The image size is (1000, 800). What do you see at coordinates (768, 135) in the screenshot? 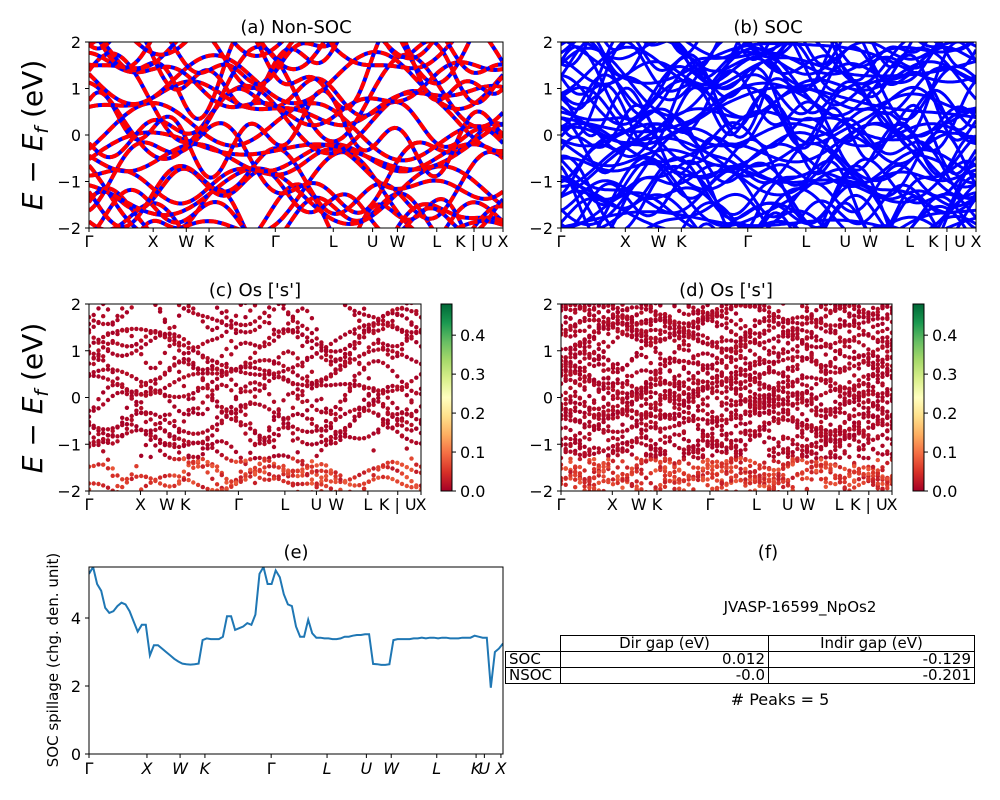
I see `panel-b-bands` at bounding box center [768, 135].